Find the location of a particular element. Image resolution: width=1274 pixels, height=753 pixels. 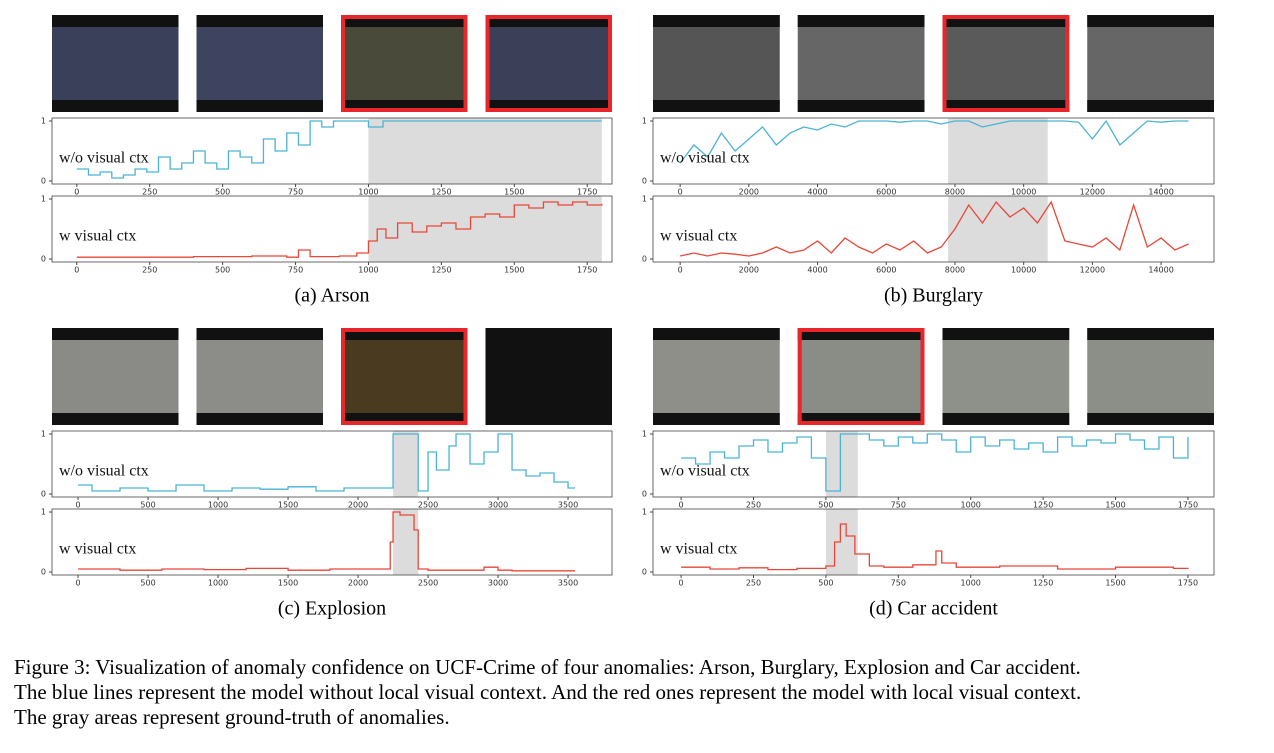

x-tick-label: 12000 is located at coordinates (1092, 270).